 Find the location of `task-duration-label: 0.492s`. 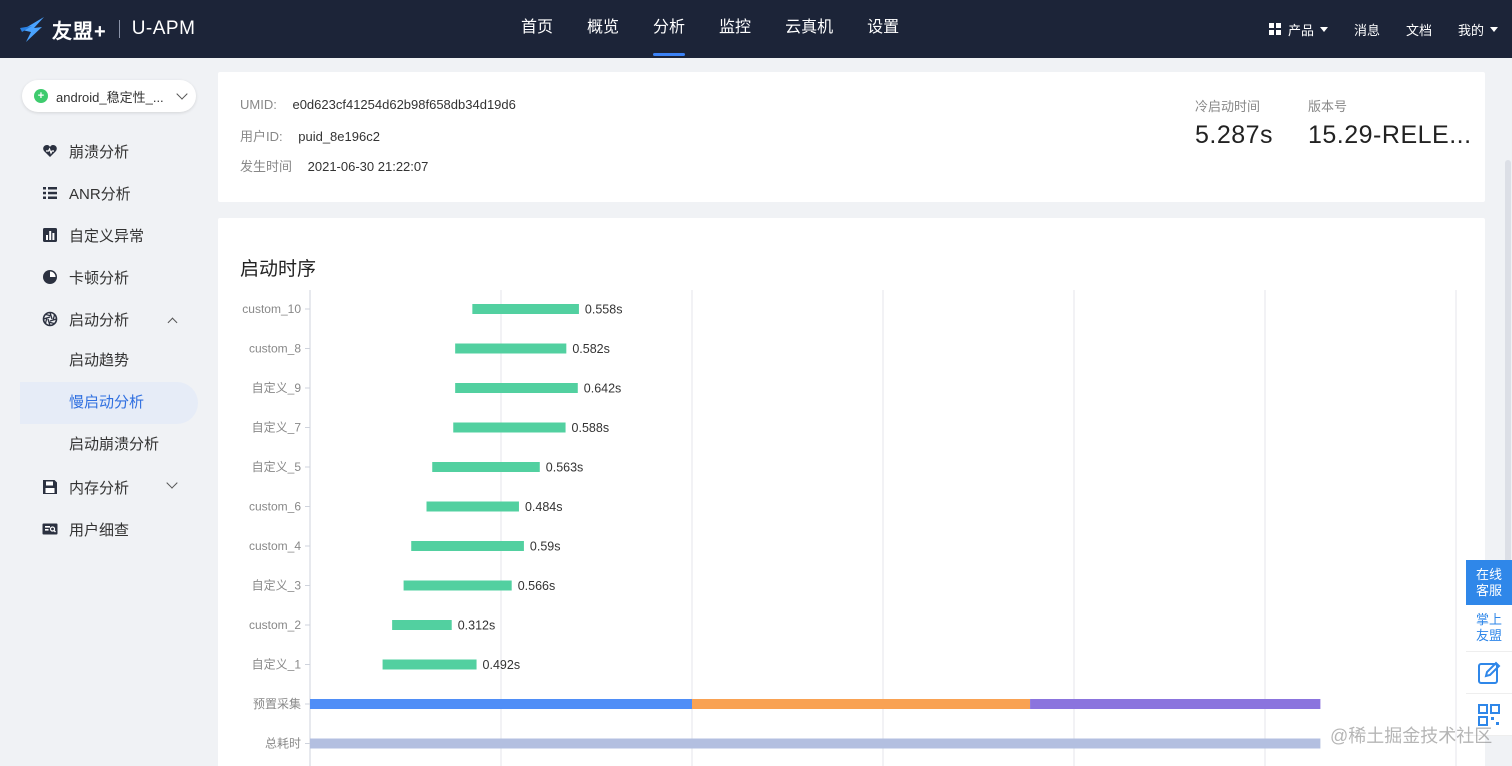

task-duration-label: 0.492s is located at coordinates (502, 665).